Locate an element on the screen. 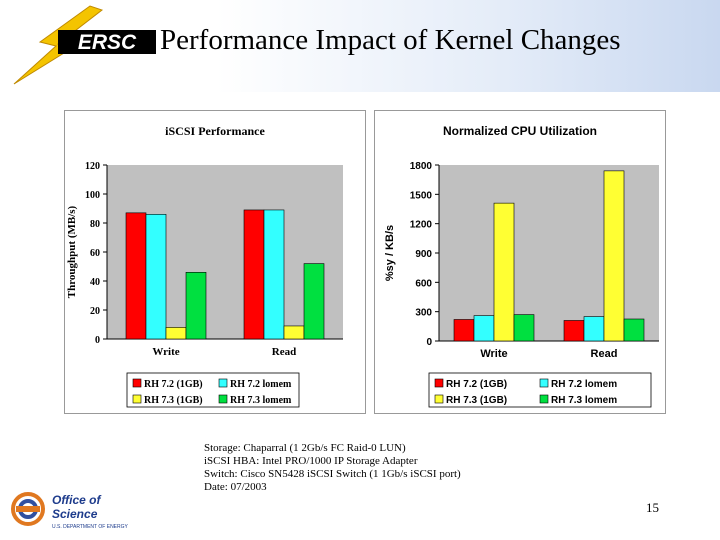 This screenshot has width=720, height=540. nersc-logo-box is located at coordinates (107, 42).